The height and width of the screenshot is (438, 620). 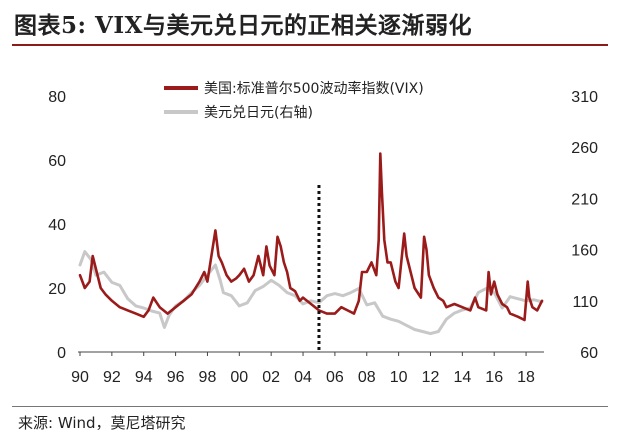 I want to click on right-axis-ticks: 60 110 160 210 260 310, so click(x=584, y=225).